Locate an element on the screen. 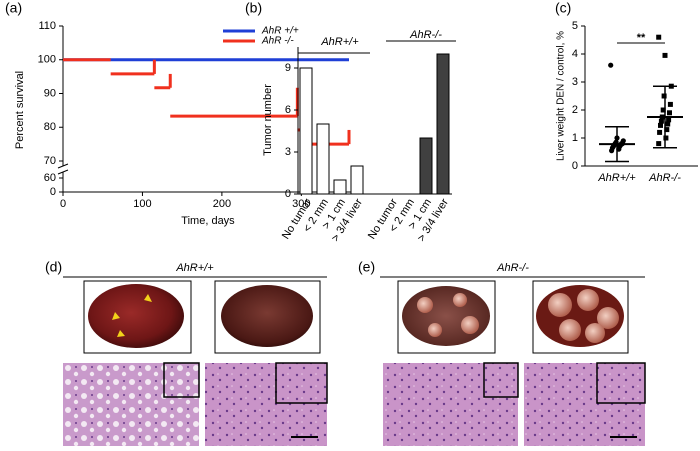 Image resolution: width=700 pixels, height=451 pixels. y-tick-label: 60 is located at coordinates (50, 178).